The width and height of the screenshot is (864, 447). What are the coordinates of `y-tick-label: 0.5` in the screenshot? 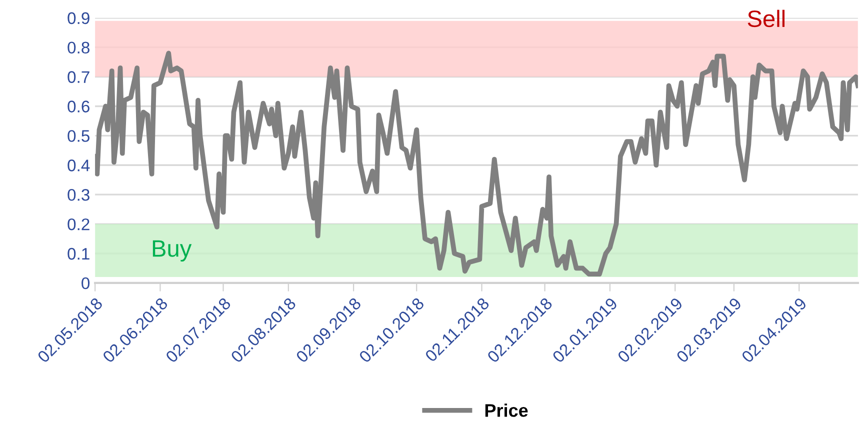 It's located at (79, 136).